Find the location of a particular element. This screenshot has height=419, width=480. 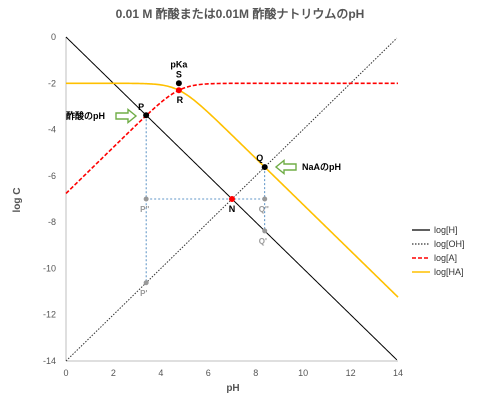

legend-label: log[H] is located at coordinates (446, 230).